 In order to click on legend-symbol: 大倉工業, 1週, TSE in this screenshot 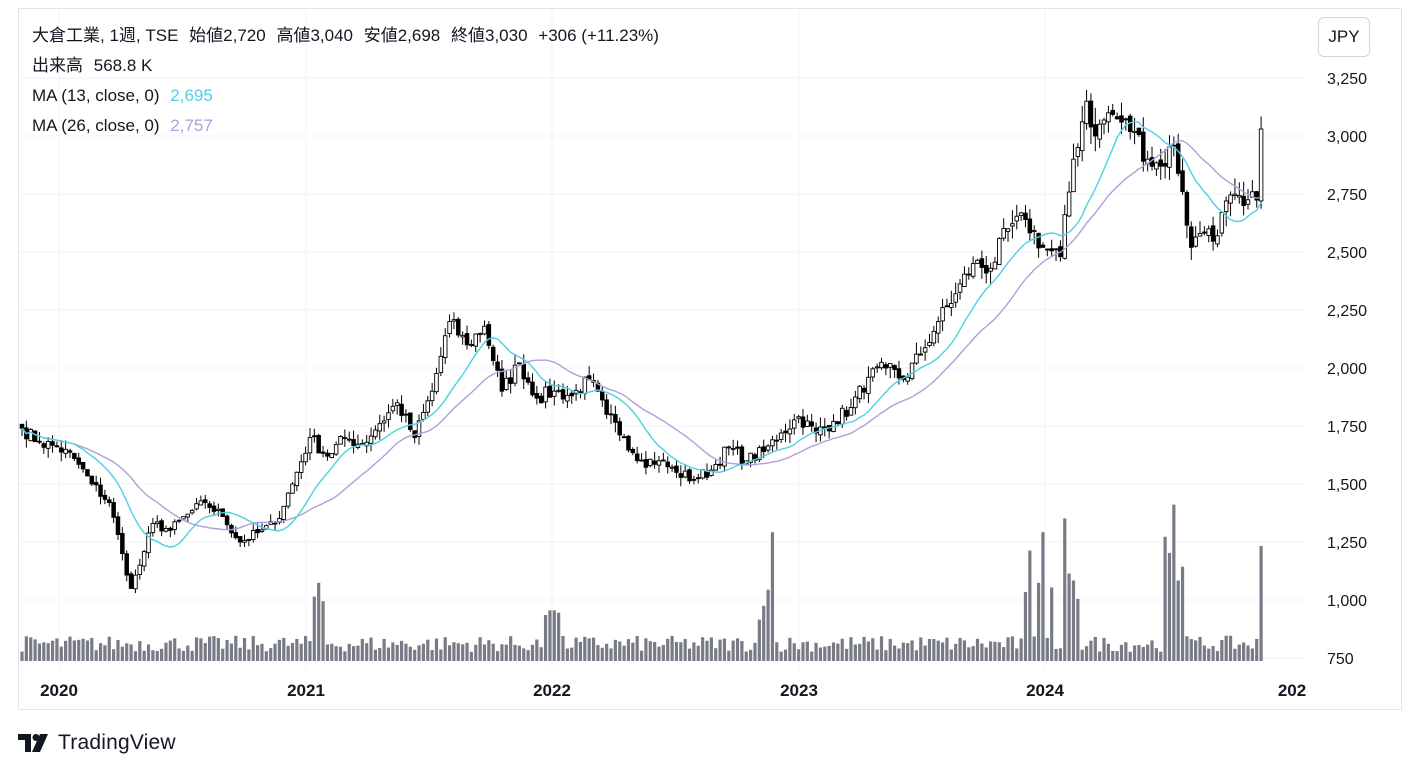, I will do `click(105, 35)`.